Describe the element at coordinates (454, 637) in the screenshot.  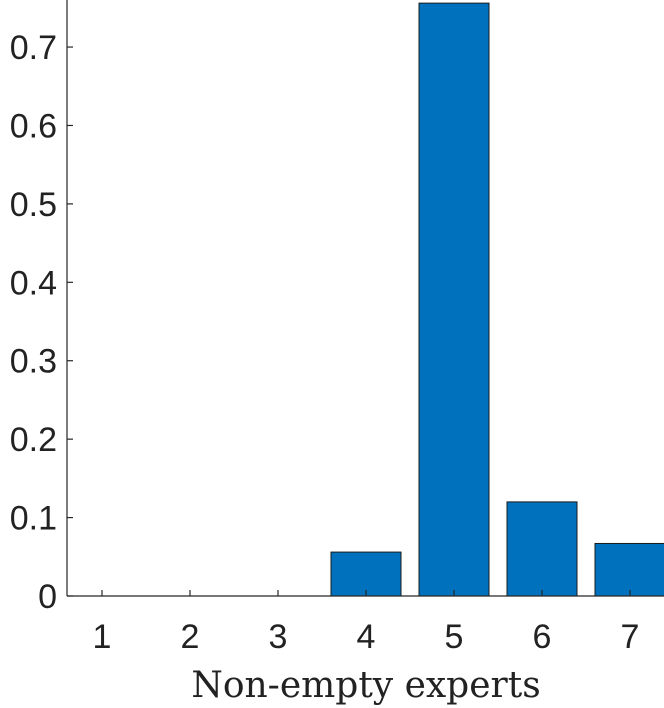
I see `x-tick-label-5: 5` at that location.